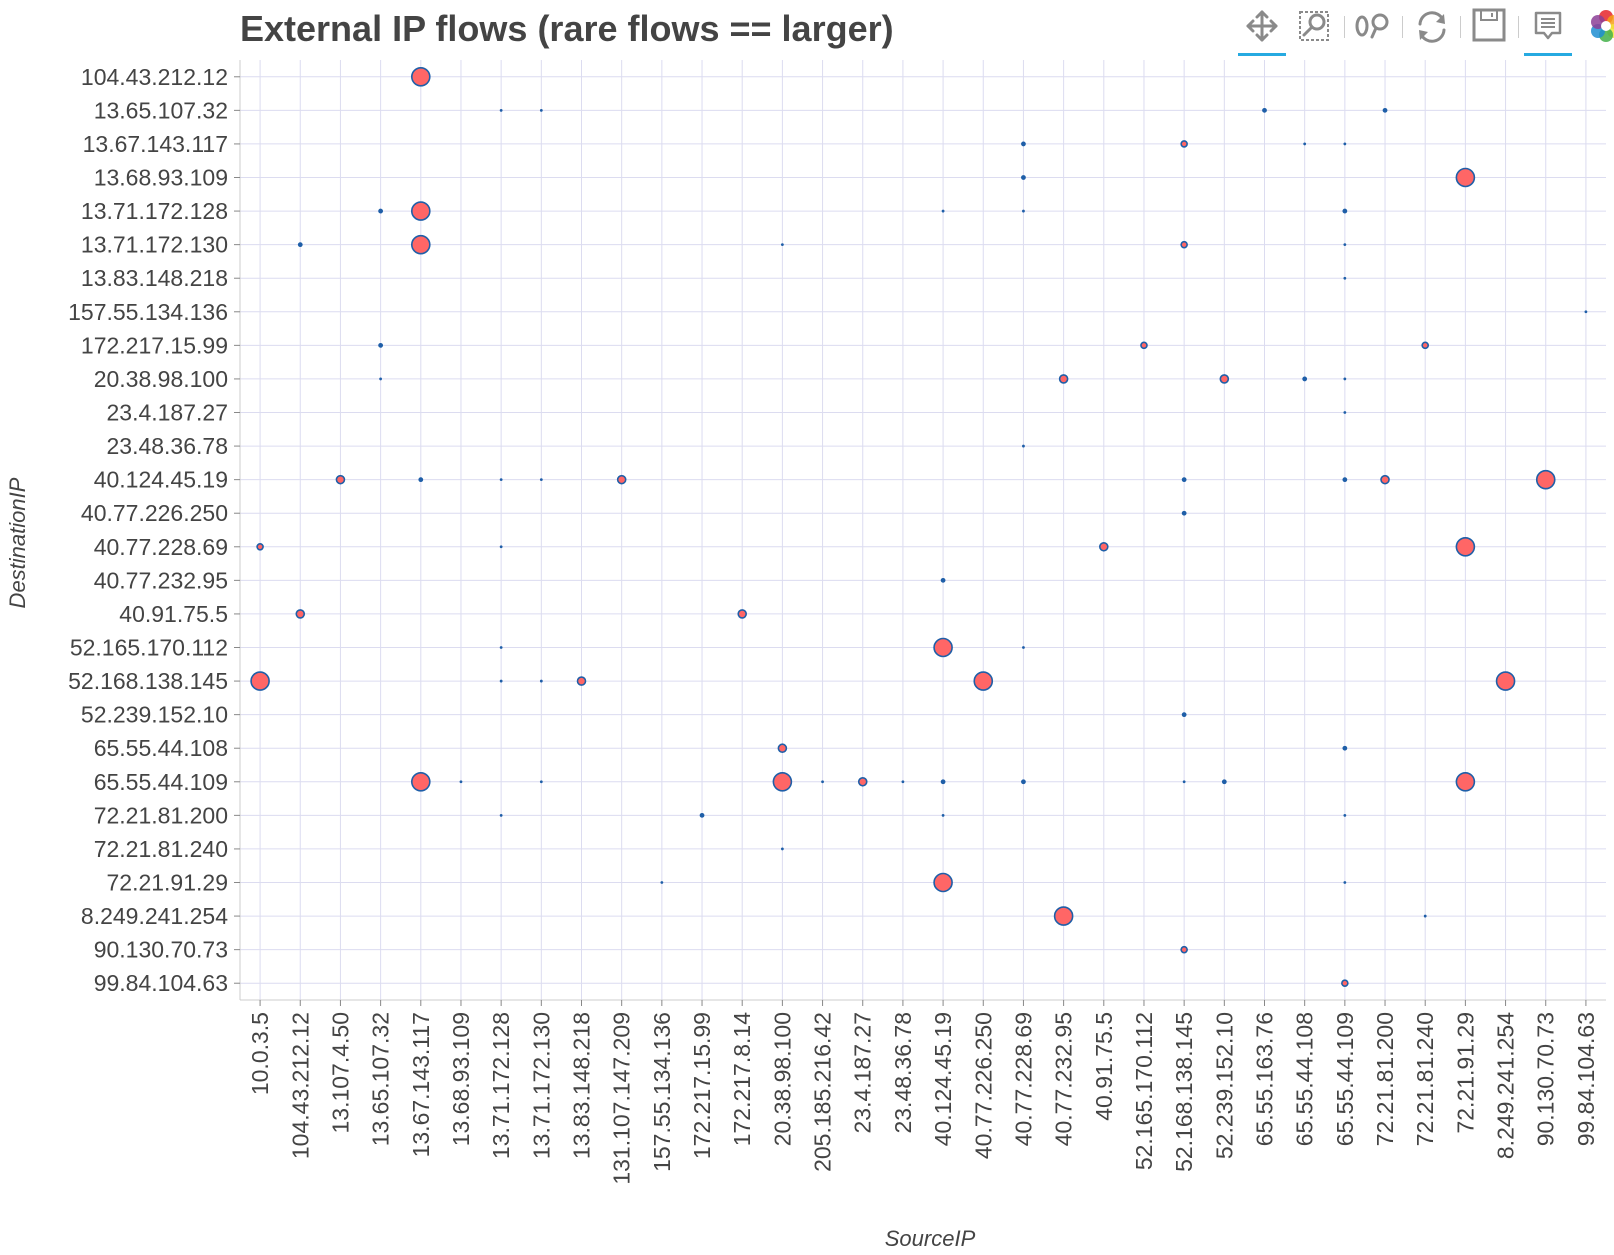 The image size is (1614, 1255). I want to click on pan-tool, so click(1262, 30).